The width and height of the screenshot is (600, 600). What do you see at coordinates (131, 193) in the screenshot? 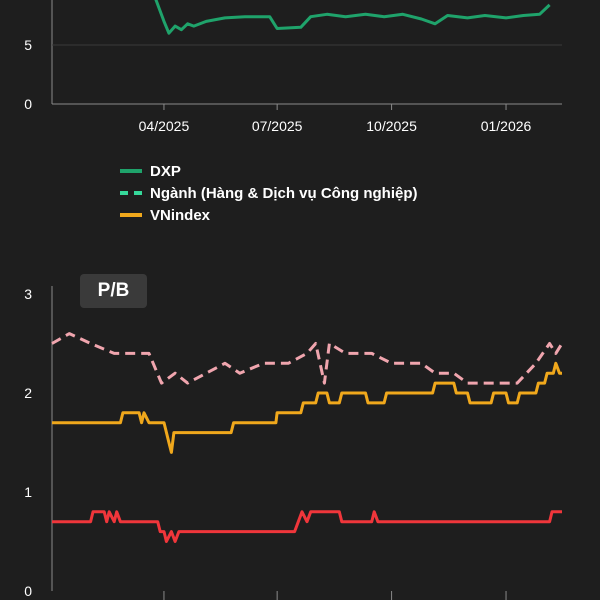
I see `legend-swatch-industry` at bounding box center [131, 193].